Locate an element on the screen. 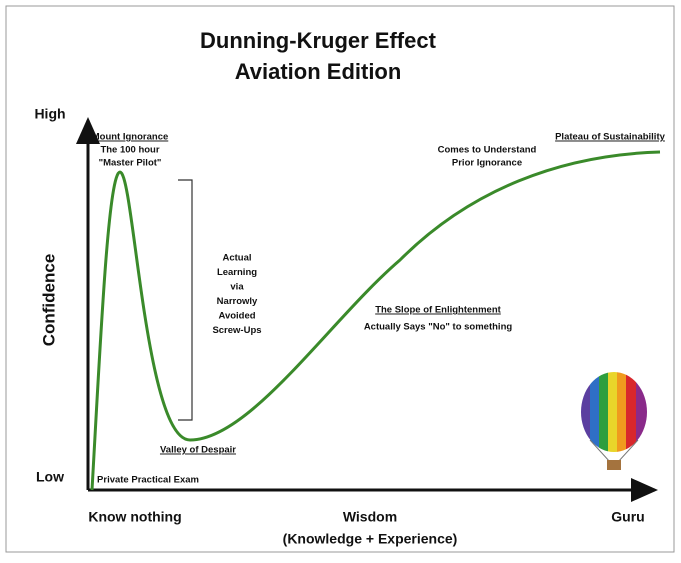 Image resolution: width=681 pixels, height=563 pixels. annotation-text: Learning is located at coordinates (237, 272).